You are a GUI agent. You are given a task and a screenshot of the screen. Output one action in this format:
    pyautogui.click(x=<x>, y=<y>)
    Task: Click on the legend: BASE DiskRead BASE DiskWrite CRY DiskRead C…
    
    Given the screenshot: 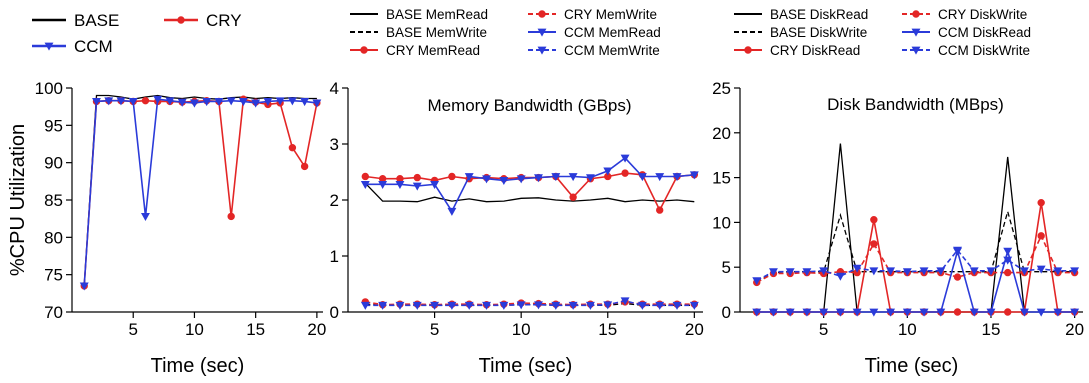 What is the action you would take?
    pyautogui.click(x=882, y=32)
    